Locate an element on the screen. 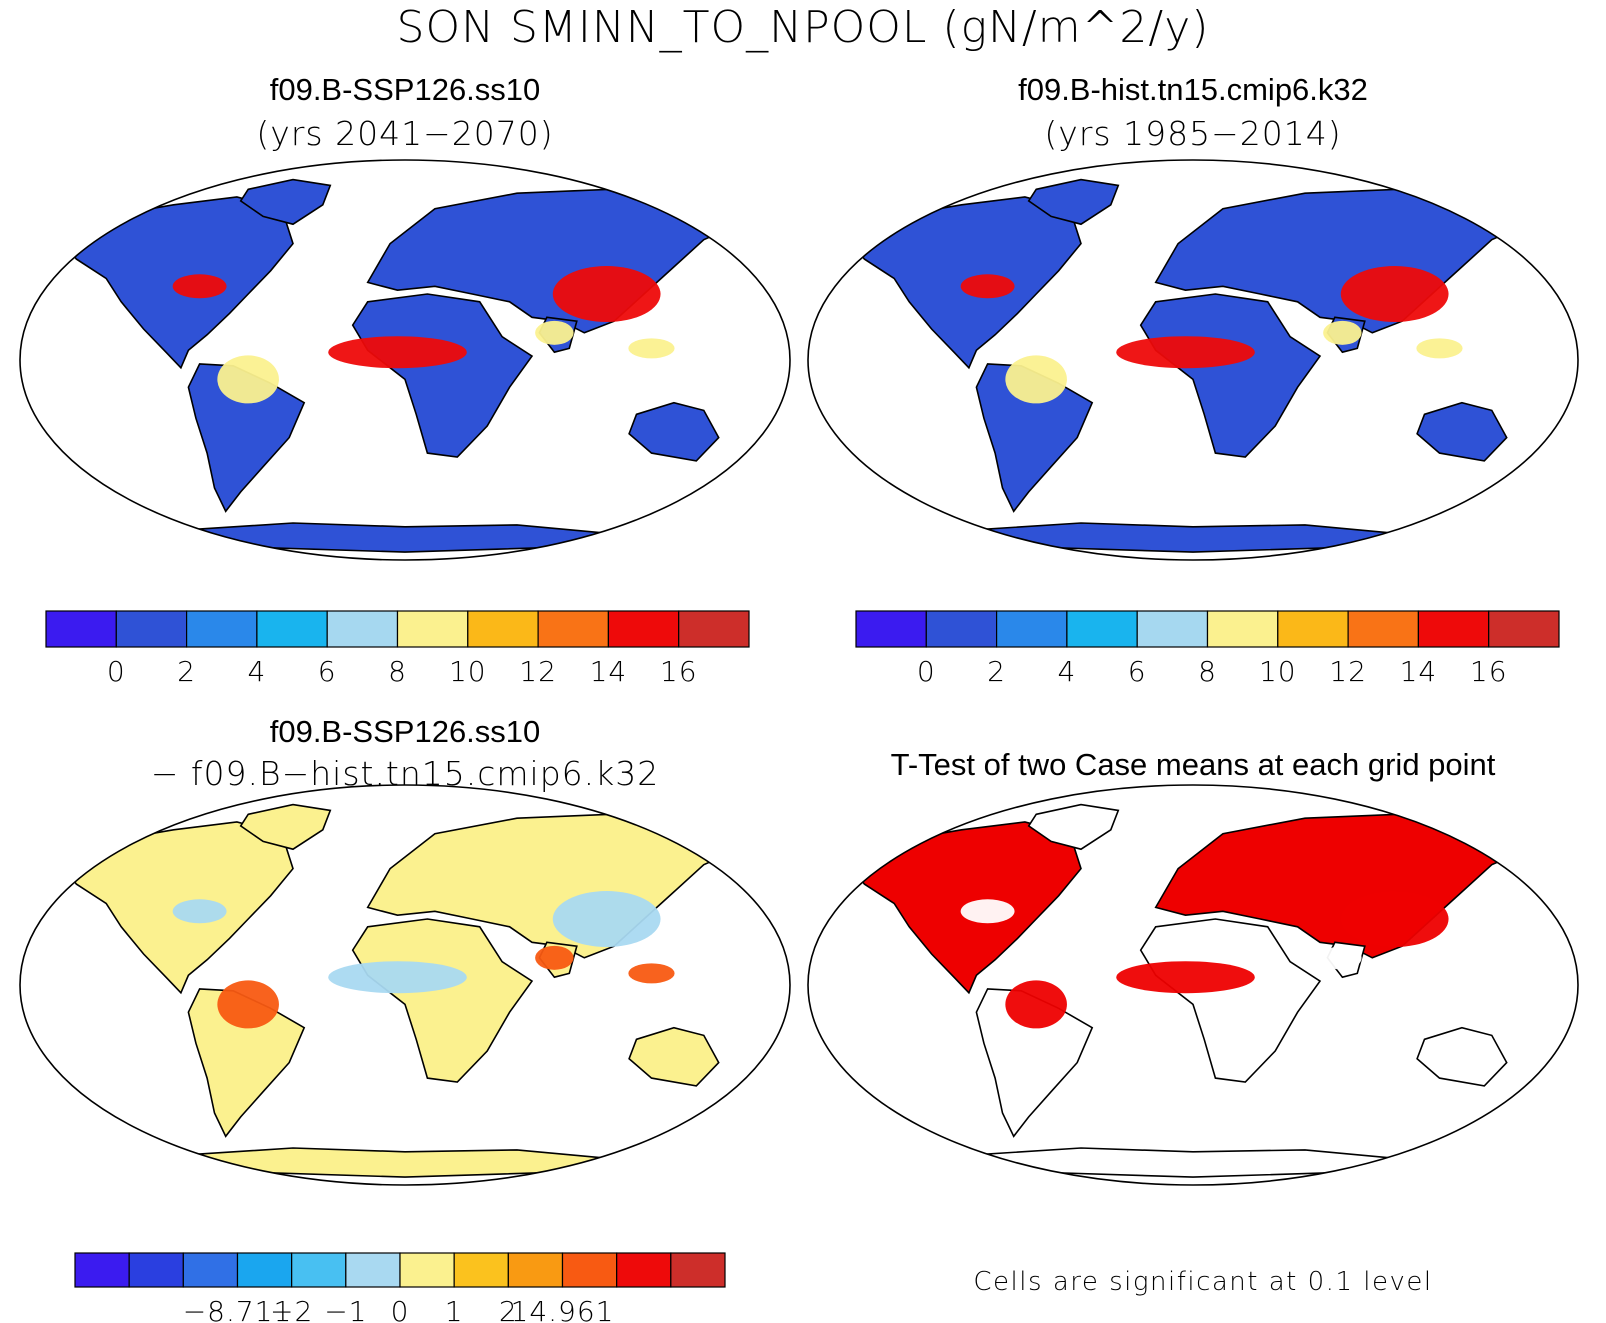 The image size is (1606, 1323). colorbar-tick-label: 8 is located at coordinates (397, 671).